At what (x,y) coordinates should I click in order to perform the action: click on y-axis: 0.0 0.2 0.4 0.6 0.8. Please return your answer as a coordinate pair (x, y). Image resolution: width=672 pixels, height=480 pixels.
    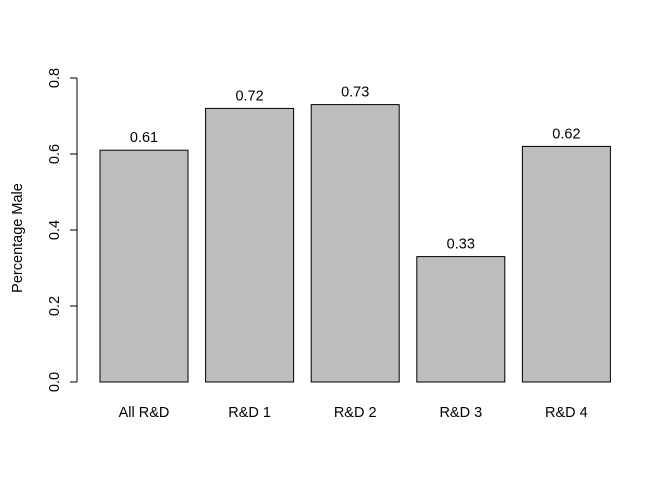
    Looking at the image, I should click on (62, 230).